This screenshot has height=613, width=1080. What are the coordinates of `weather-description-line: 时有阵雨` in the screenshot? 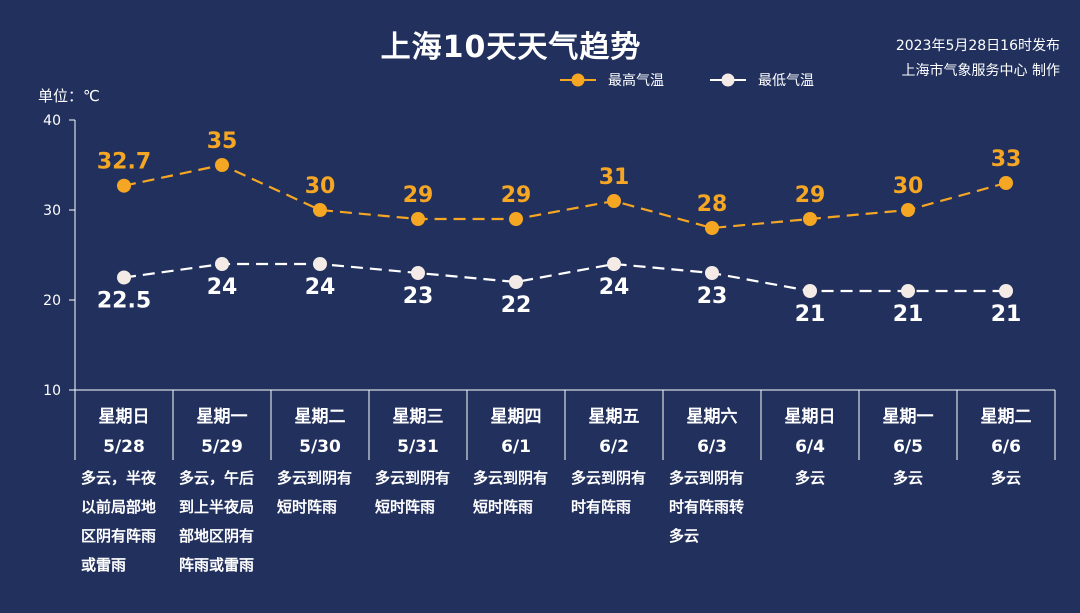 It's located at (601, 507).